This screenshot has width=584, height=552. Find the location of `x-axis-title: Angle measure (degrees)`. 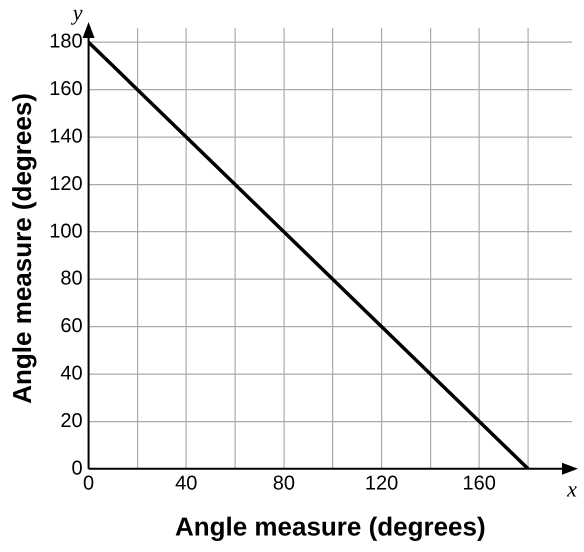

x-axis-title: Angle measure (degrees) is located at coordinates (330, 527).